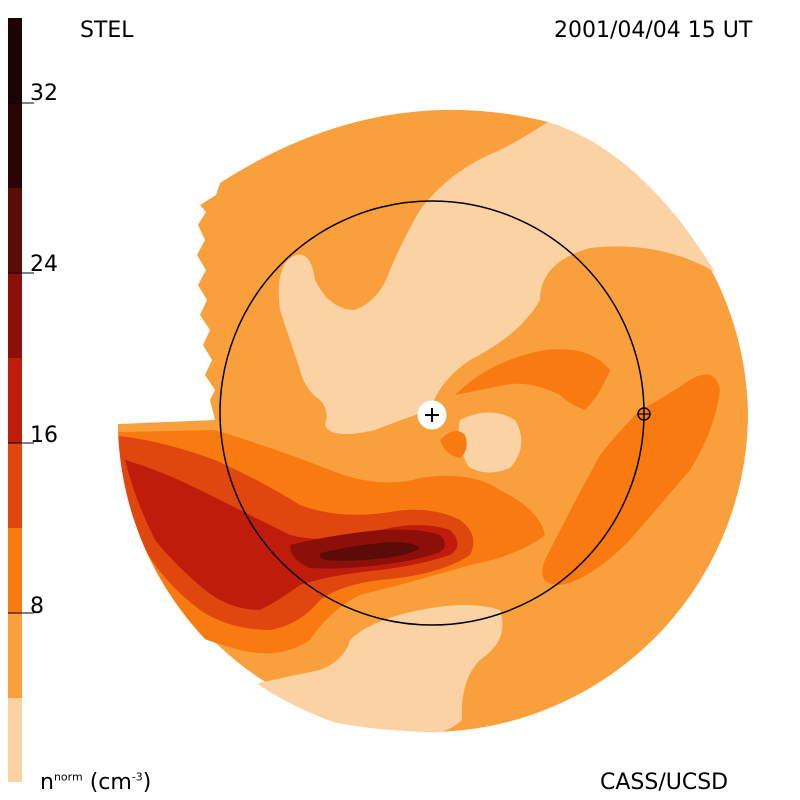 The height and width of the screenshot is (800, 800). What do you see at coordinates (68, 777) in the screenshot?
I see `units-sup: norm` at bounding box center [68, 777].